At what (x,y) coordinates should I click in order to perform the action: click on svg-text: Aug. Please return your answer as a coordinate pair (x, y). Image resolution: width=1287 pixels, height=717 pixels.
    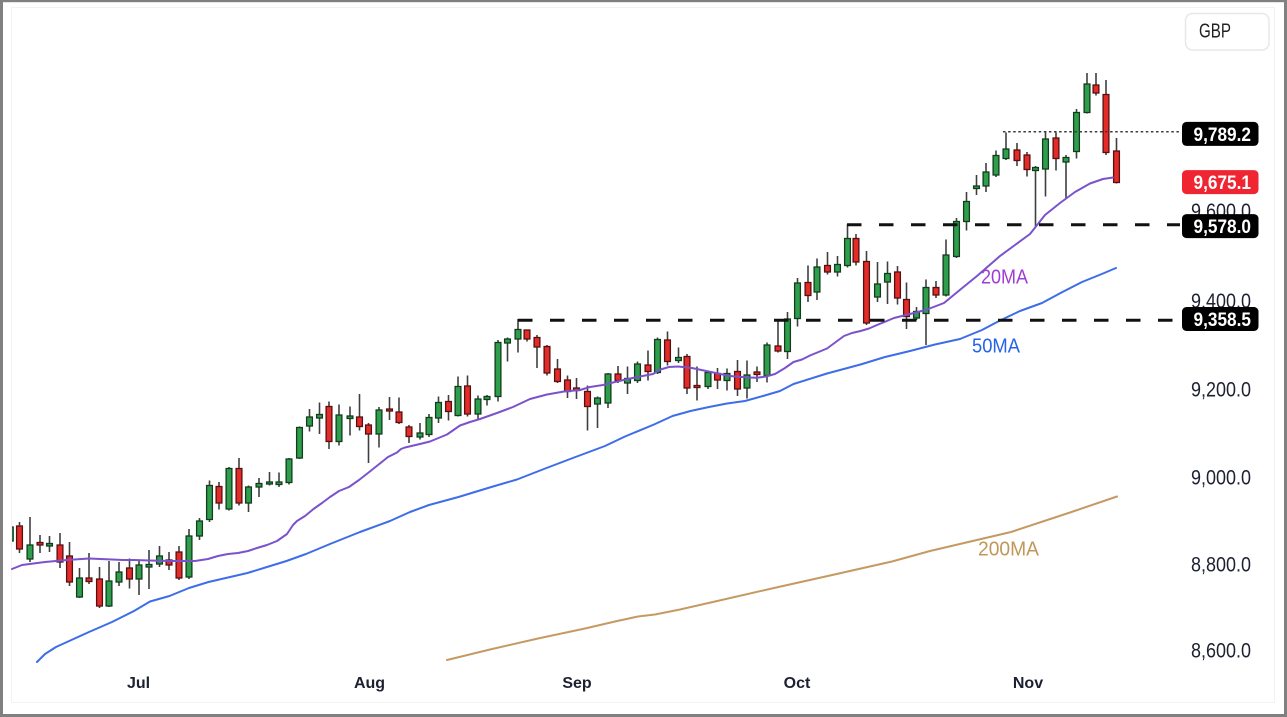
    Looking at the image, I should click on (369, 683).